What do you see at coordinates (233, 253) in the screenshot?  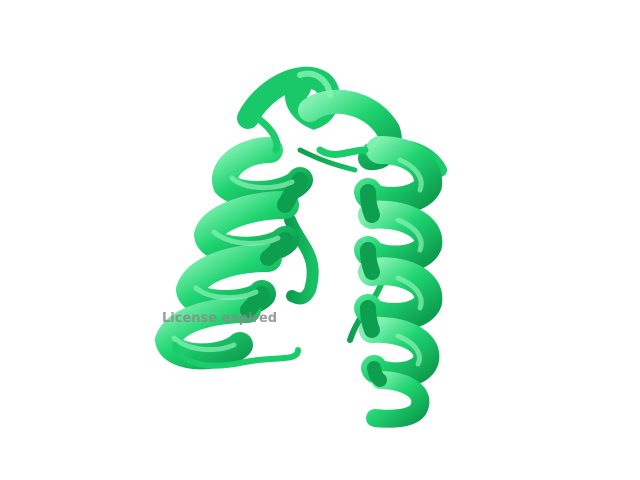 I see `helix-left` at bounding box center [233, 253].